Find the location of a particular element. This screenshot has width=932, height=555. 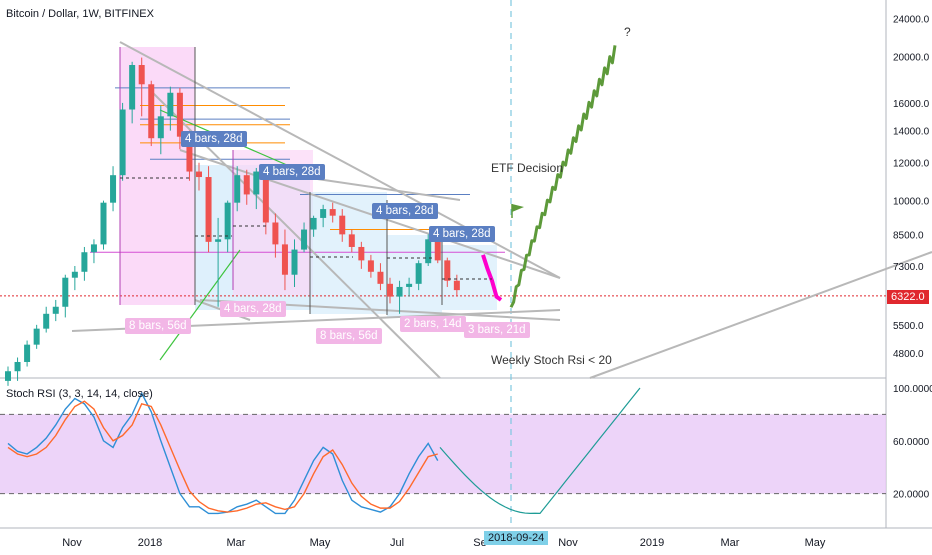

price-tick-label: 8500.0 is located at coordinates (908, 235).